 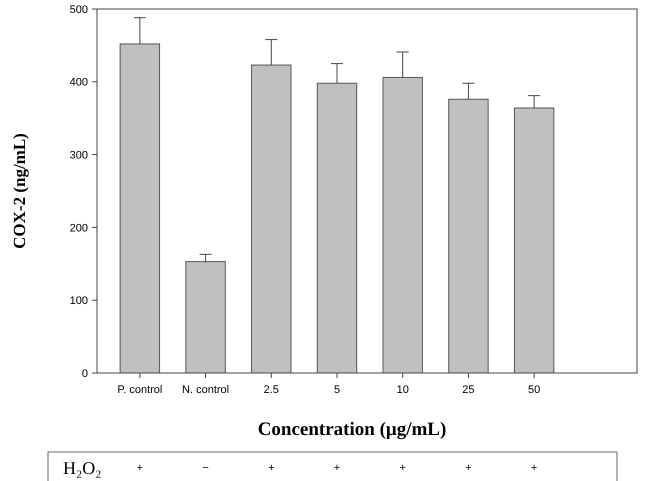 I want to click on text: H₂O₂, so click(x=82, y=468).